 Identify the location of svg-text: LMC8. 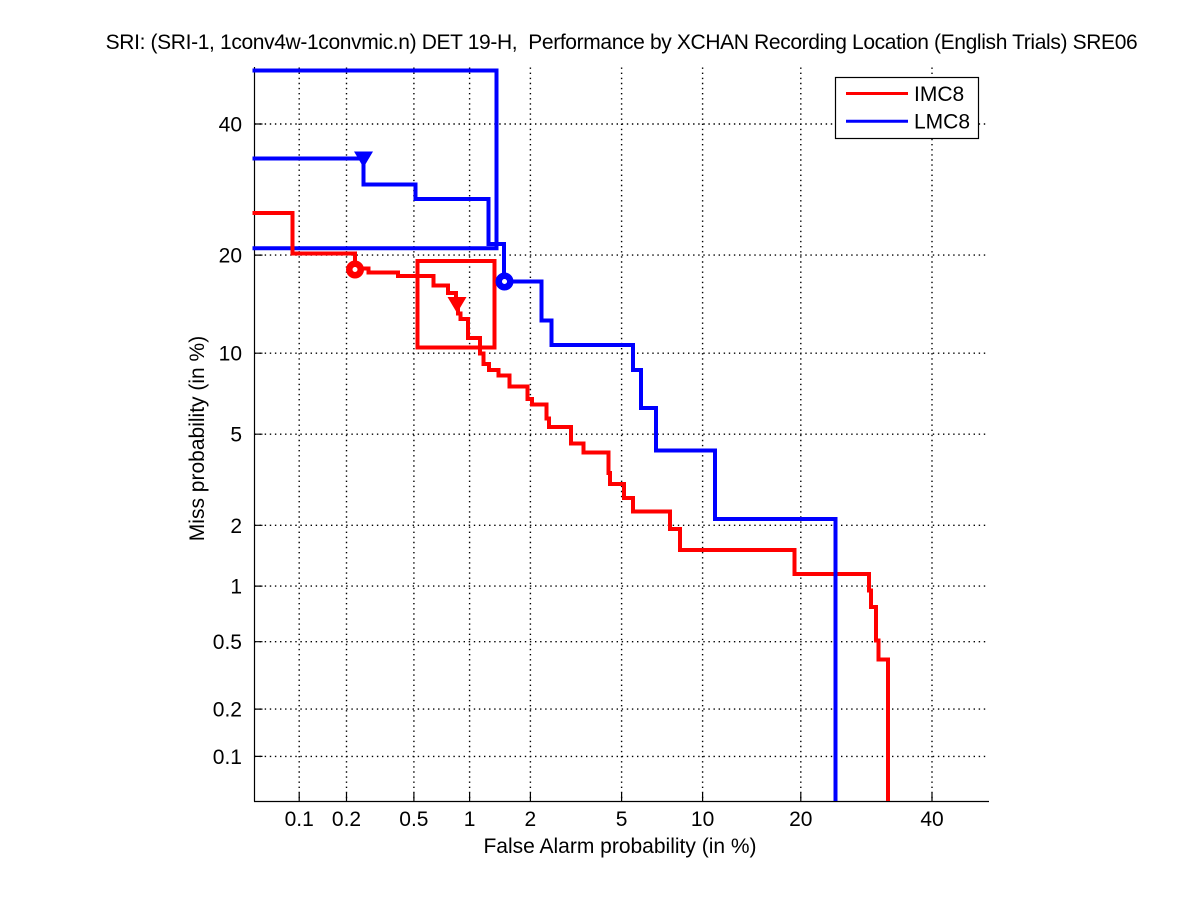
(942, 122).